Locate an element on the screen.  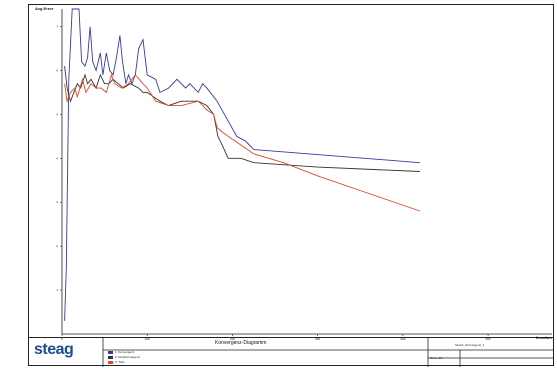
y-tick-label: 7 is located at coordinates (57, 27).